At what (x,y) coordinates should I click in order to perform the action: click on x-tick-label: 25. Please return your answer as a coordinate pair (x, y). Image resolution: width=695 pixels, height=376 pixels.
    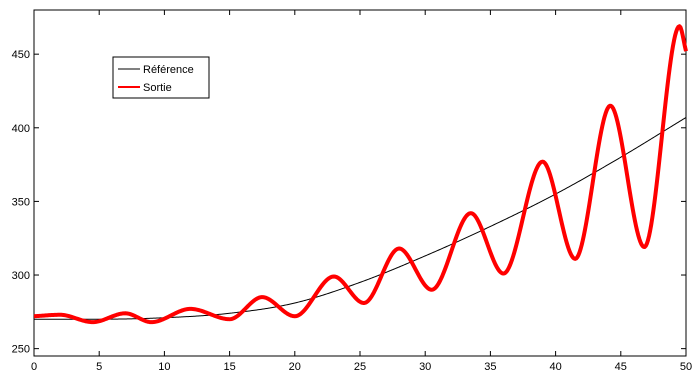
    Looking at the image, I should click on (360, 367).